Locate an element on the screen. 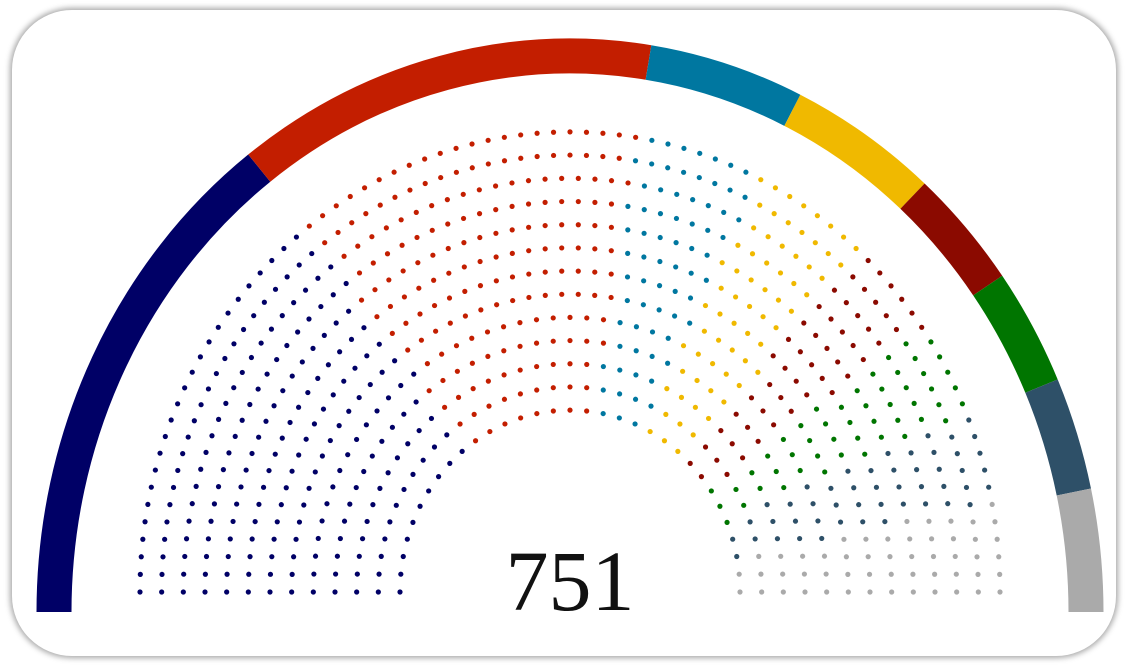 This screenshot has width=1131, height=669. group-arc is located at coordinates (1058, 437).